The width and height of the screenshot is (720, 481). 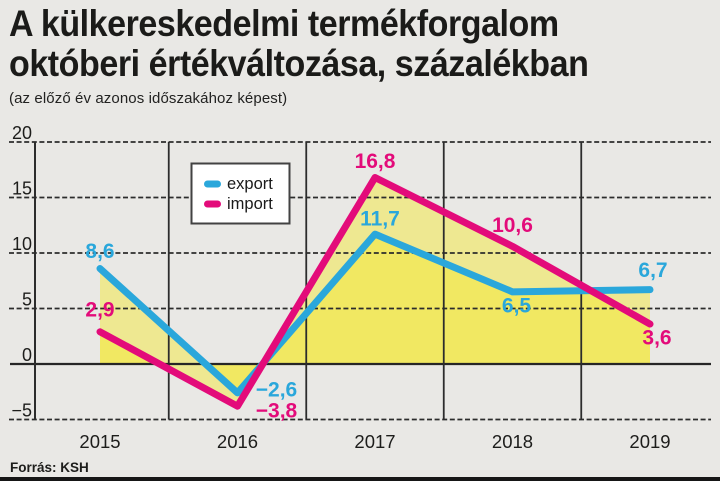 What do you see at coordinates (250, 204) in the screenshot?
I see `legend-label-import: import` at bounding box center [250, 204].